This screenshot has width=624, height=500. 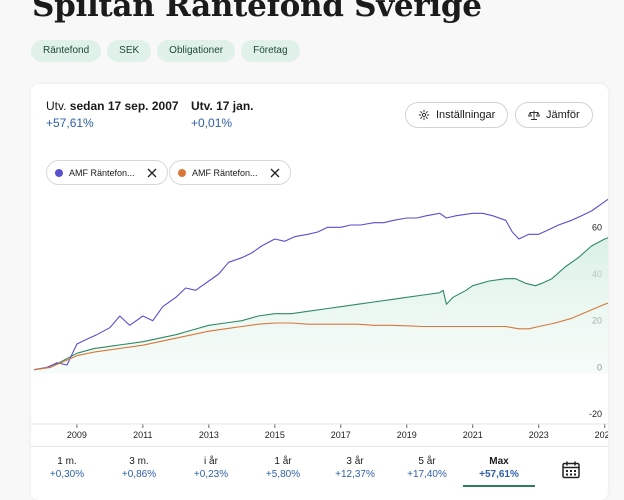 What do you see at coordinates (424, 115) in the screenshot?
I see `gear-icon` at bounding box center [424, 115].